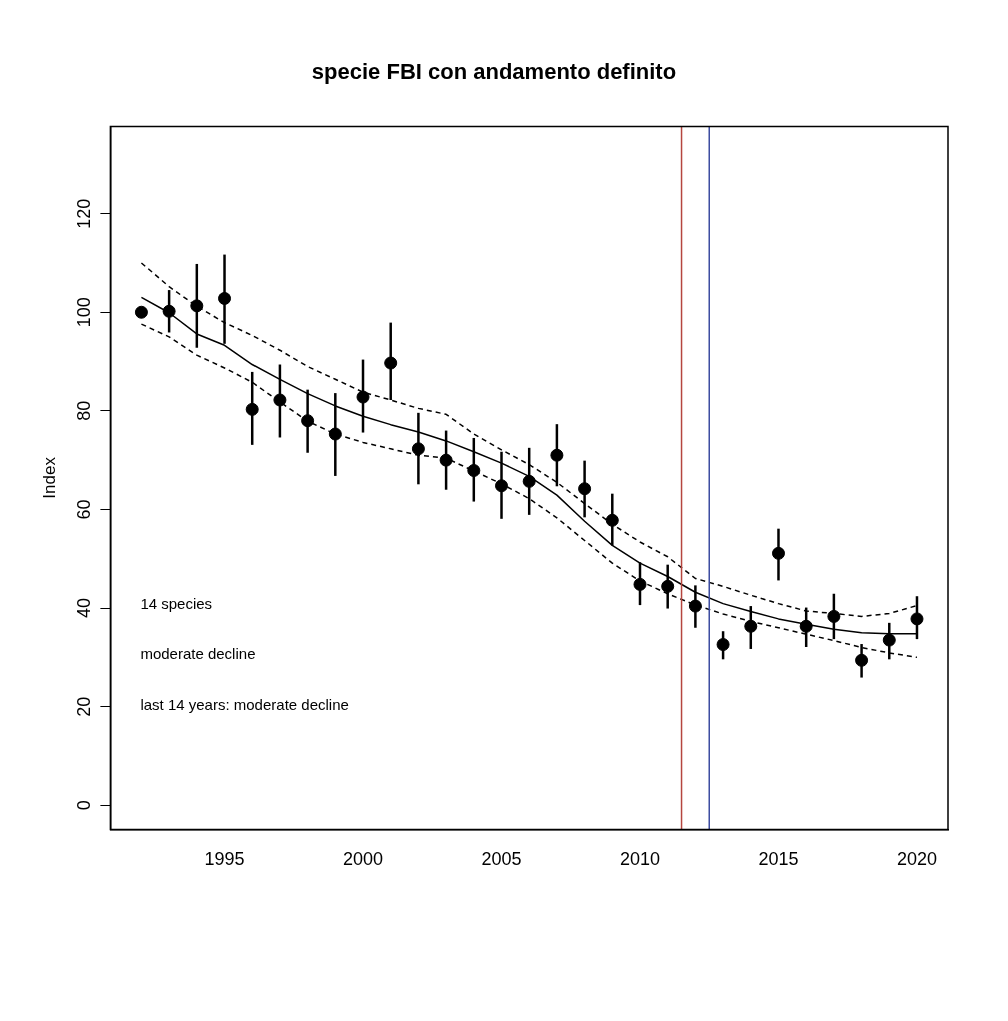  What do you see at coordinates (363, 859) in the screenshot?
I see `x-tick-label: 2000` at bounding box center [363, 859].